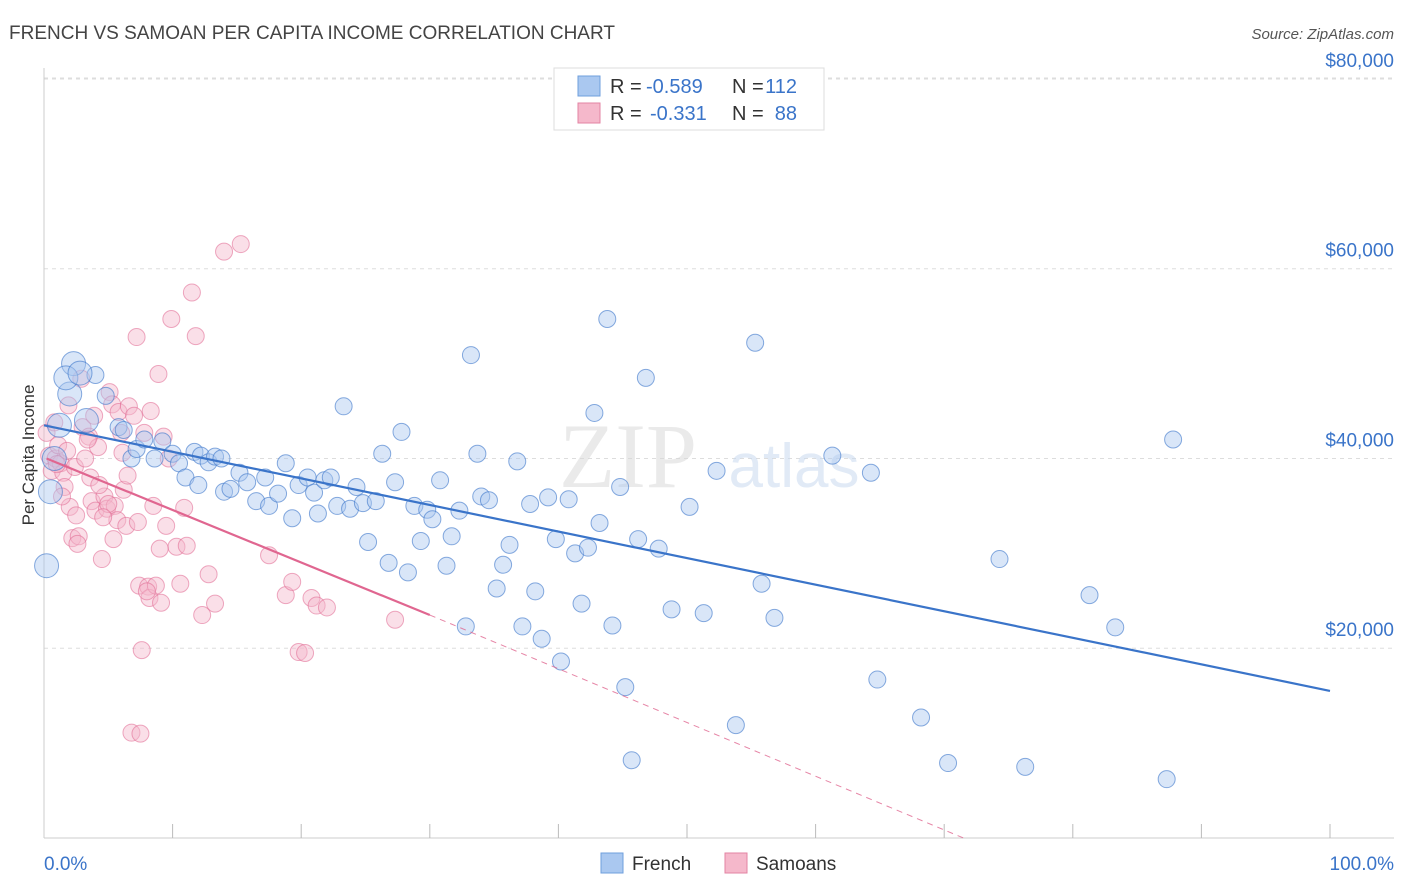  What do you see at coordinates (689, 99) in the screenshot?
I see `top-legend: R = -0.589 N = 112 R = -0.331 N = 88` at bounding box center [689, 99].